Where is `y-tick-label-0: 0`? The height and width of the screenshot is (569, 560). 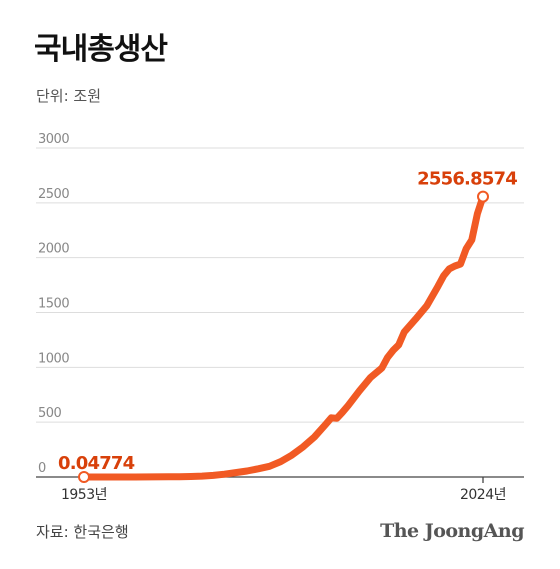
y-tick-label-0: 0 is located at coordinates (42, 468).